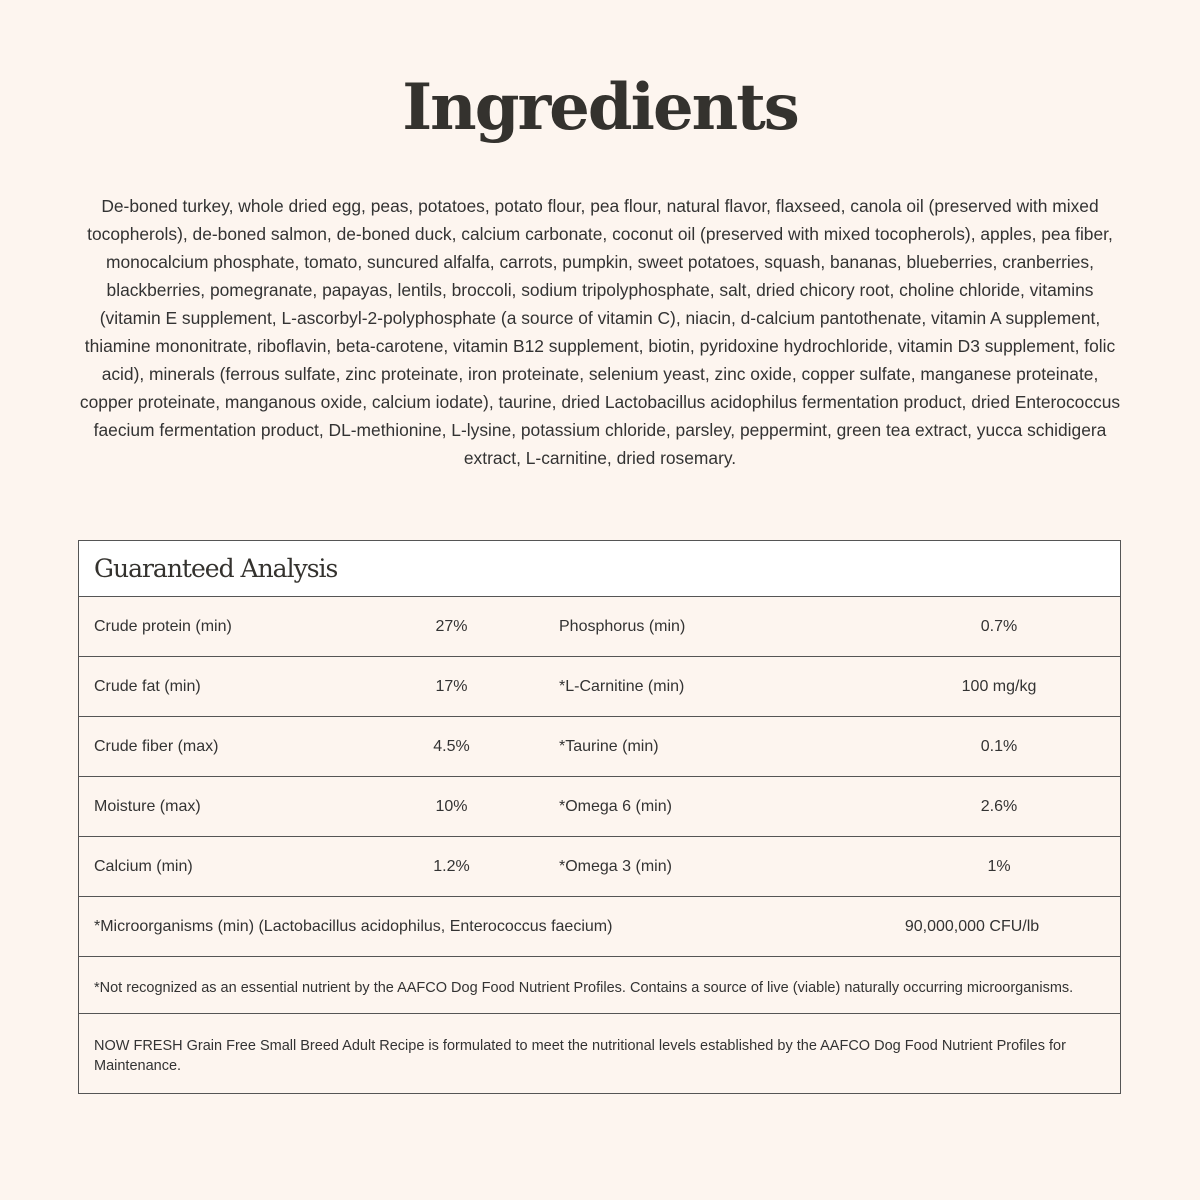 The image size is (1200, 1200). I want to click on nutrient-label: *L-Carnitine (min), so click(622, 686).